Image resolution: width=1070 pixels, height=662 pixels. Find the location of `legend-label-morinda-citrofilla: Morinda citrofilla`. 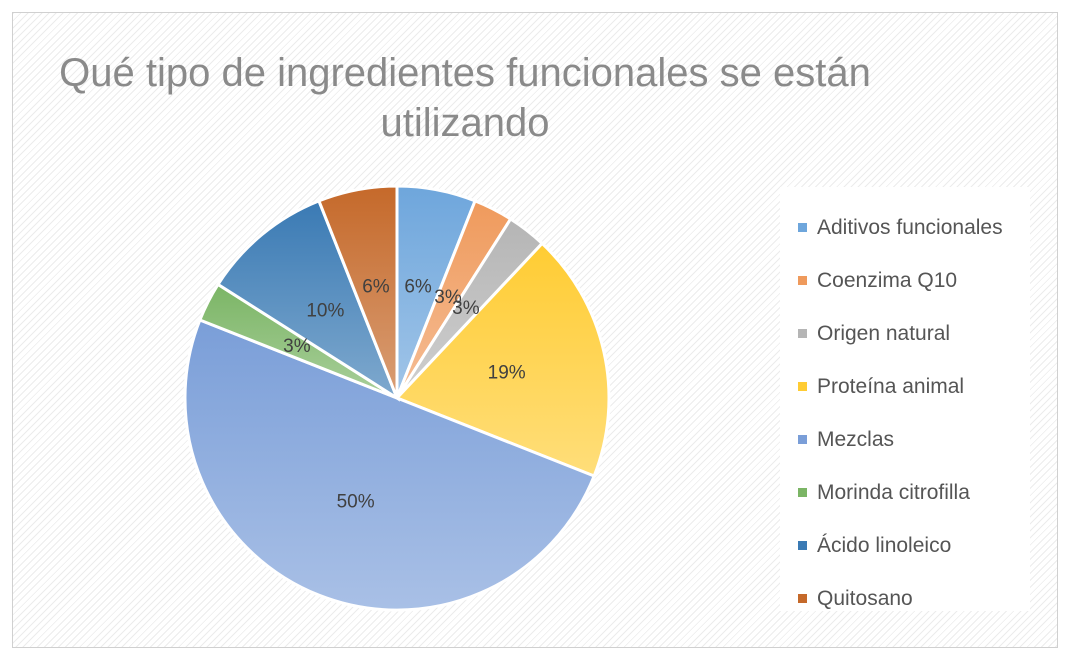

legend-label-morinda-citrofilla: Morinda citrofilla is located at coordinates (893, 492).